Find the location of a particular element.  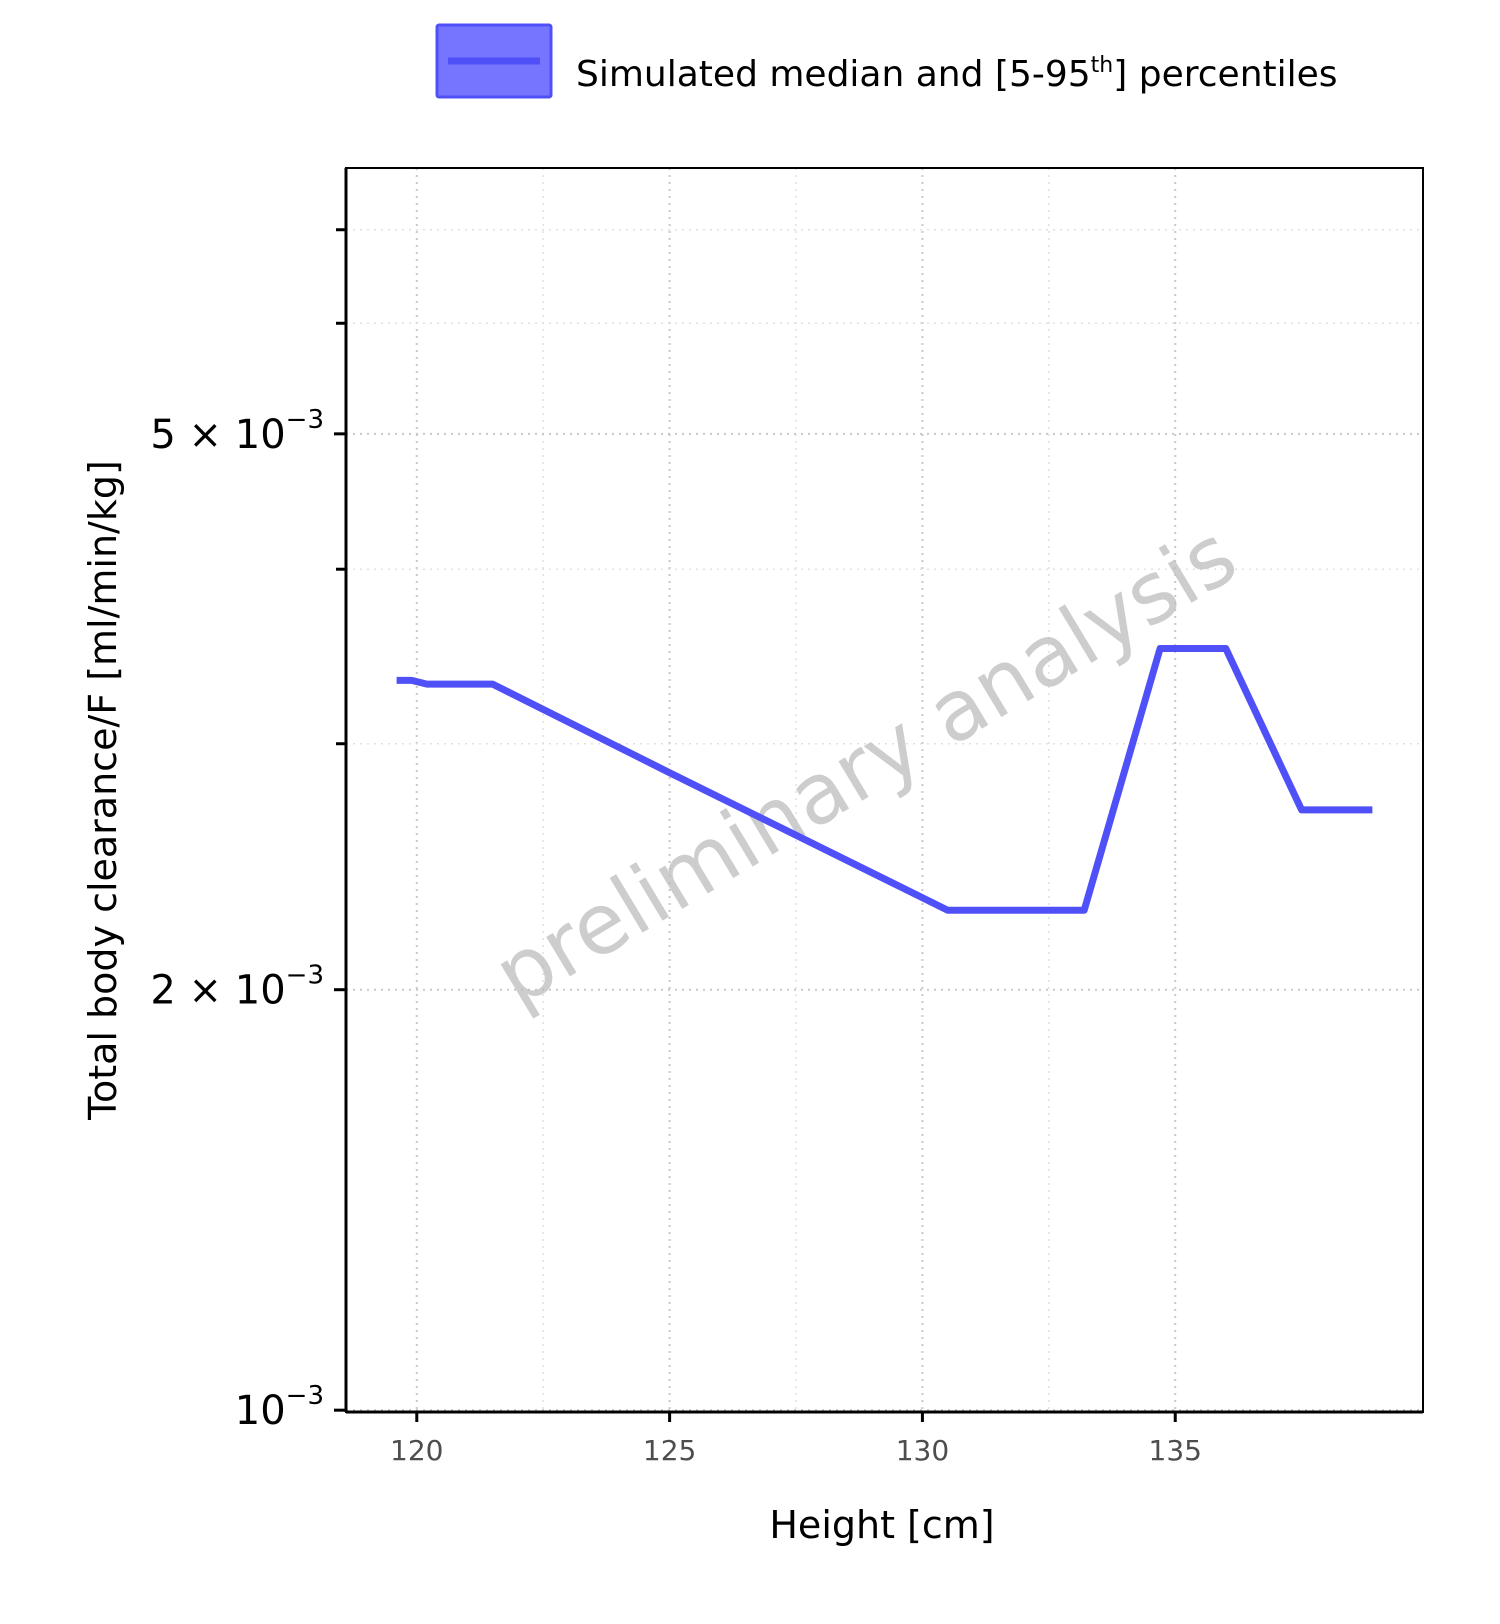

series-layer is located at coordinates (884, 779).